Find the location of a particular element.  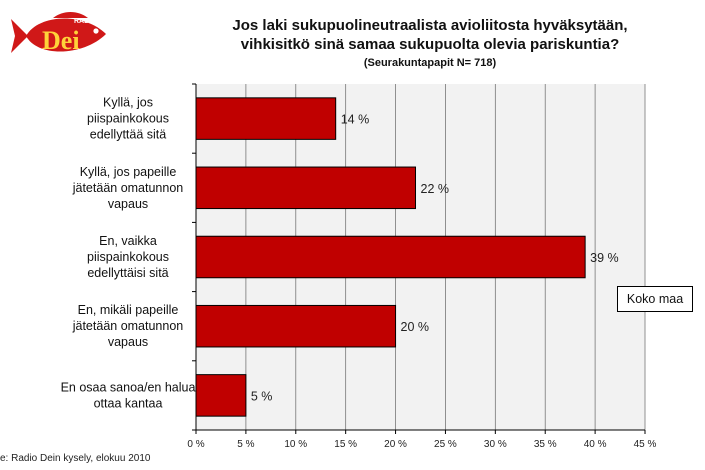

logo-big-text: Dei is located at coordinates (61, 40).